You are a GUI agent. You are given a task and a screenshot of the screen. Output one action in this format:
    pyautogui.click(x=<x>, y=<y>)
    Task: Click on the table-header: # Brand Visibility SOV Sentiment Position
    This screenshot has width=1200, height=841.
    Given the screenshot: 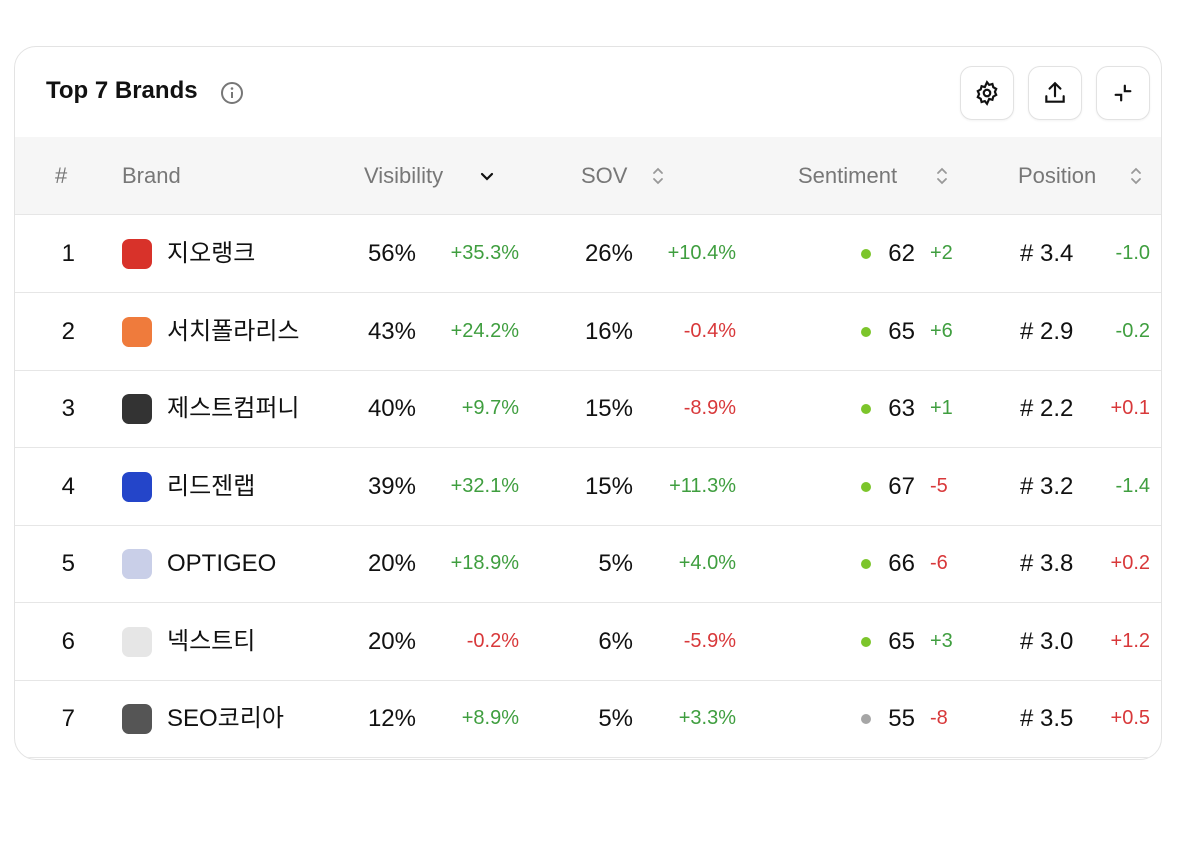 What is the action you would take?
    pyautogui.click(x=588, y=176)
    